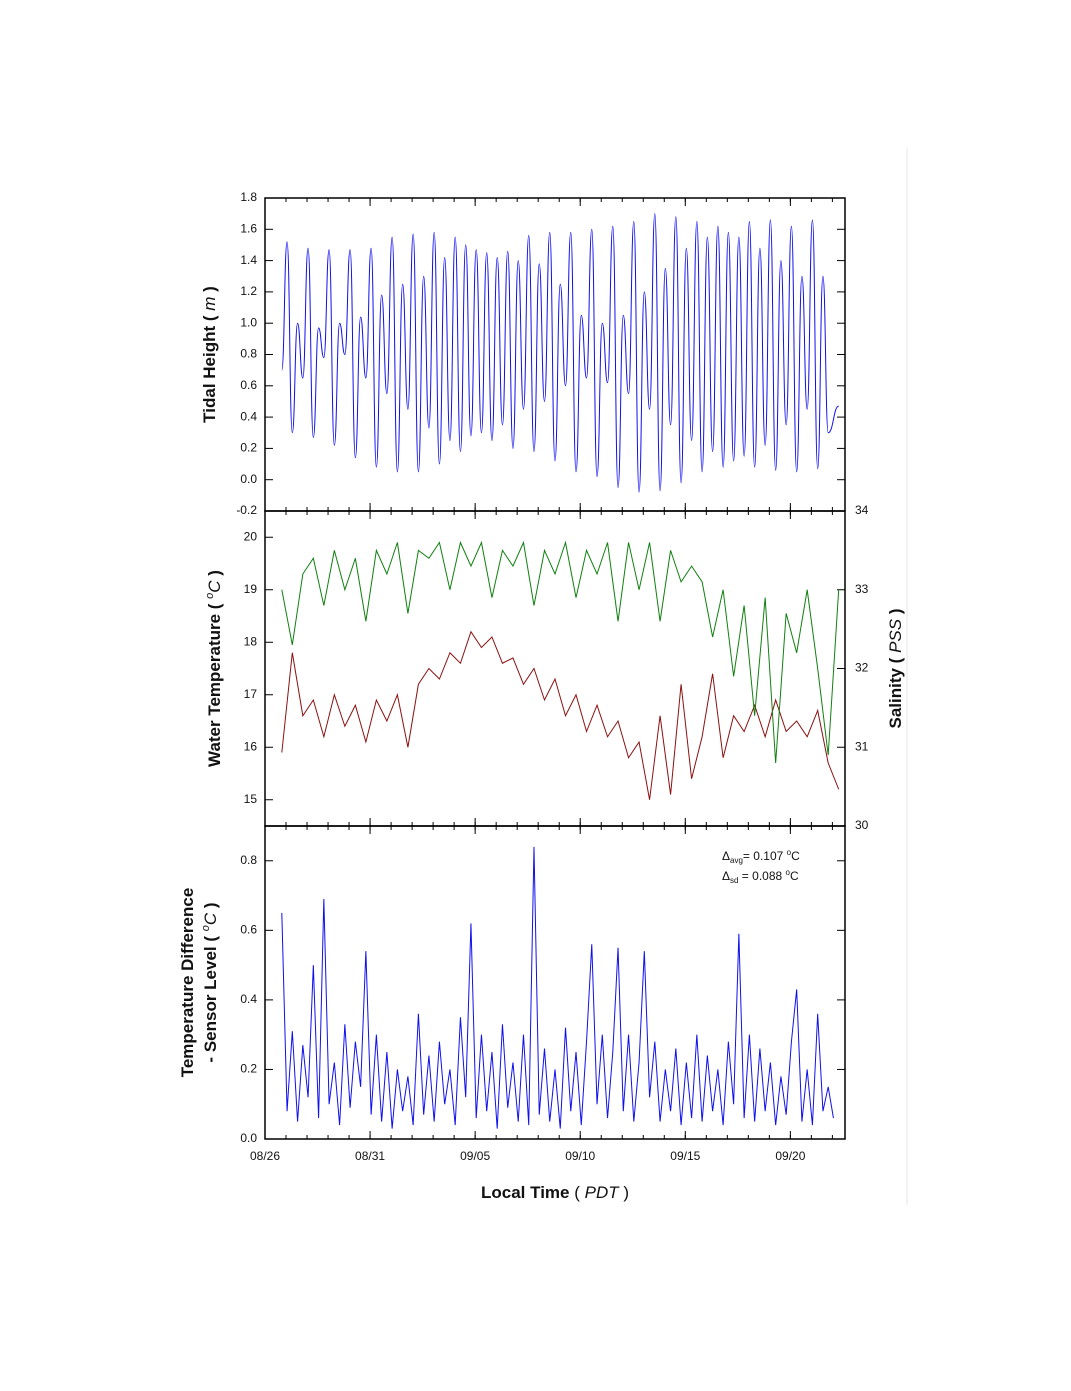 The image size is (1071, 1391). Describe the element at coordinates (895, 691) in the screenshot. I see `label-part: Salinity (` at that location.